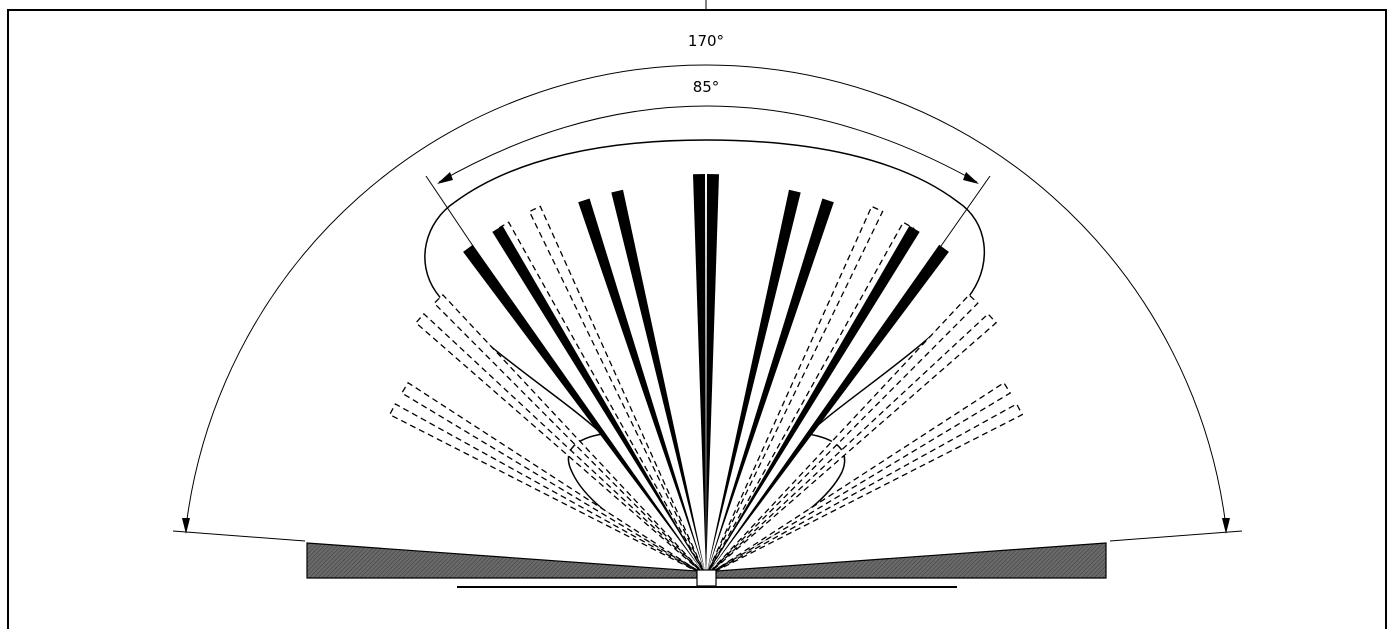 The width and height of the screenshot is (1394, 634). Describe the element at coordinates (706, 578) in the screenshot. I see `sensor-body` at that location.